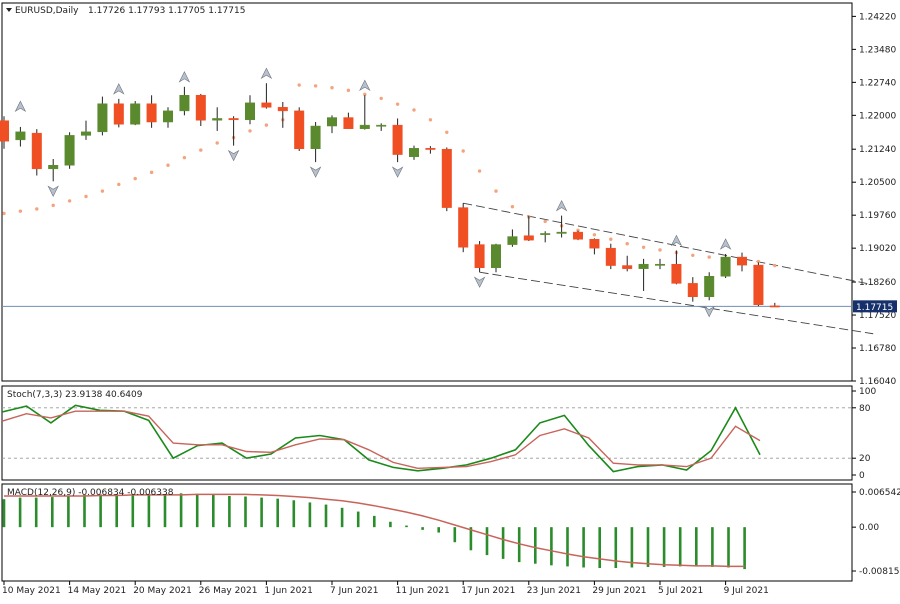 The image size is (900, 604). Describe the element at coordinates (877, 382) in the screenshot. I see `price-y-tick-label: 1.16040` at that location.